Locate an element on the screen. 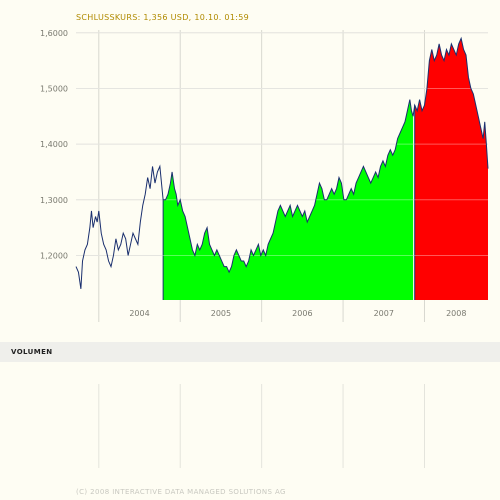 This screenshot has height=500, width=500. closing-price-header: SCHLUSSKURS: 1,356 USD, 10.10. 01:59 is located at coordinates (162, 17).